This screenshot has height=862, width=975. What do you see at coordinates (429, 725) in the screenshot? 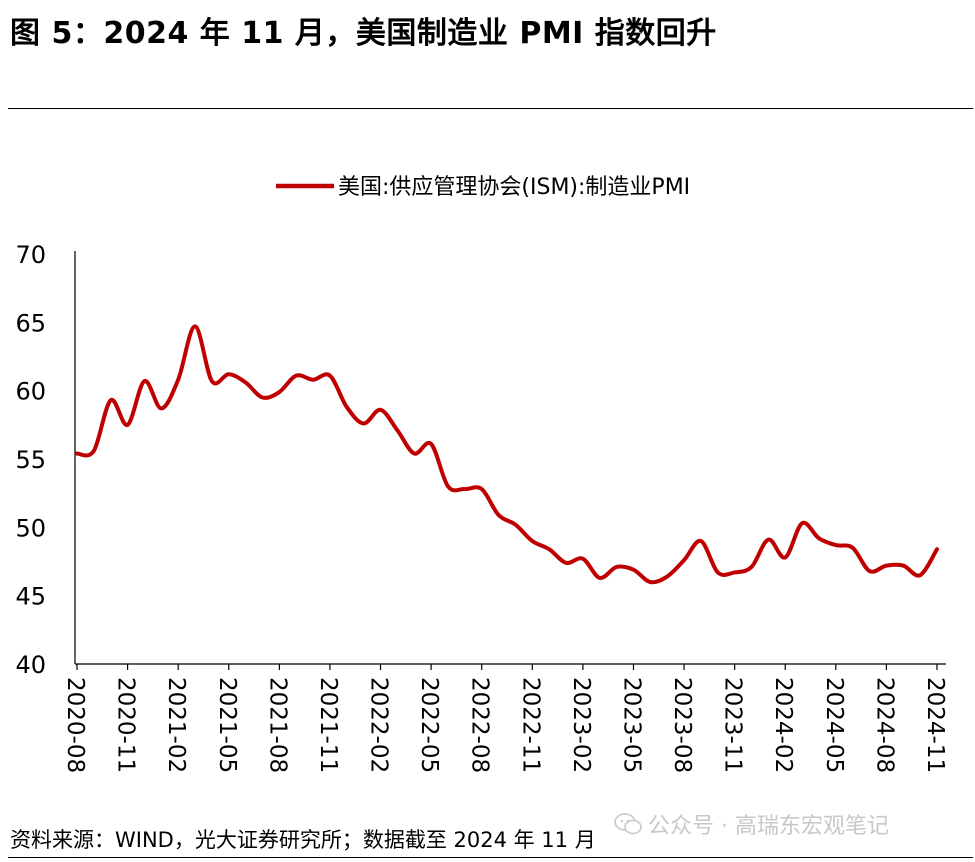
I see `x-tick-label: 2022-05` at bounding box center [429, 725].